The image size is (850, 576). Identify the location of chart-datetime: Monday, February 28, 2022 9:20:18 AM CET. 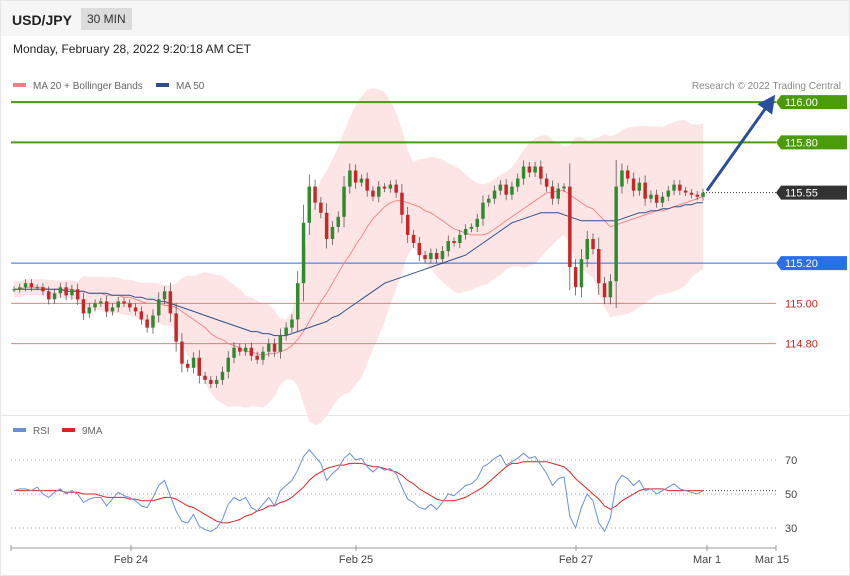
(132, 49).